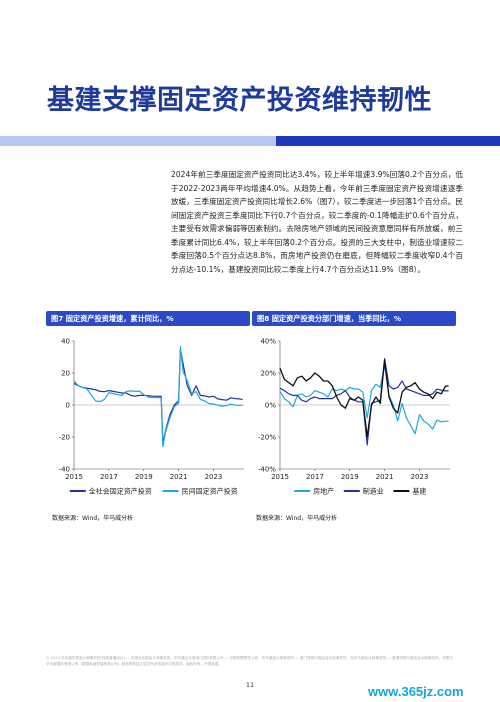  What do you see at coordinates (64, 470) in the screenshot?
I see `y-tick-label: -40` at bounding box center [64, 470].